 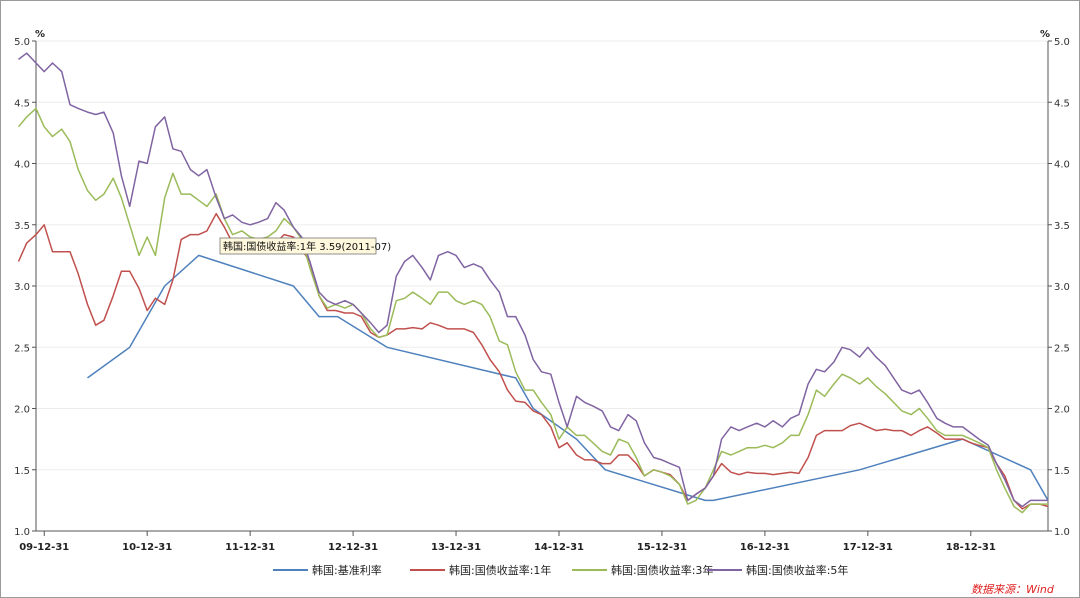 What do you see at coordinates (22, 532) in the screenshot?
I see `y-tick-label-left: 1.0` at bounding box center [22, 532].